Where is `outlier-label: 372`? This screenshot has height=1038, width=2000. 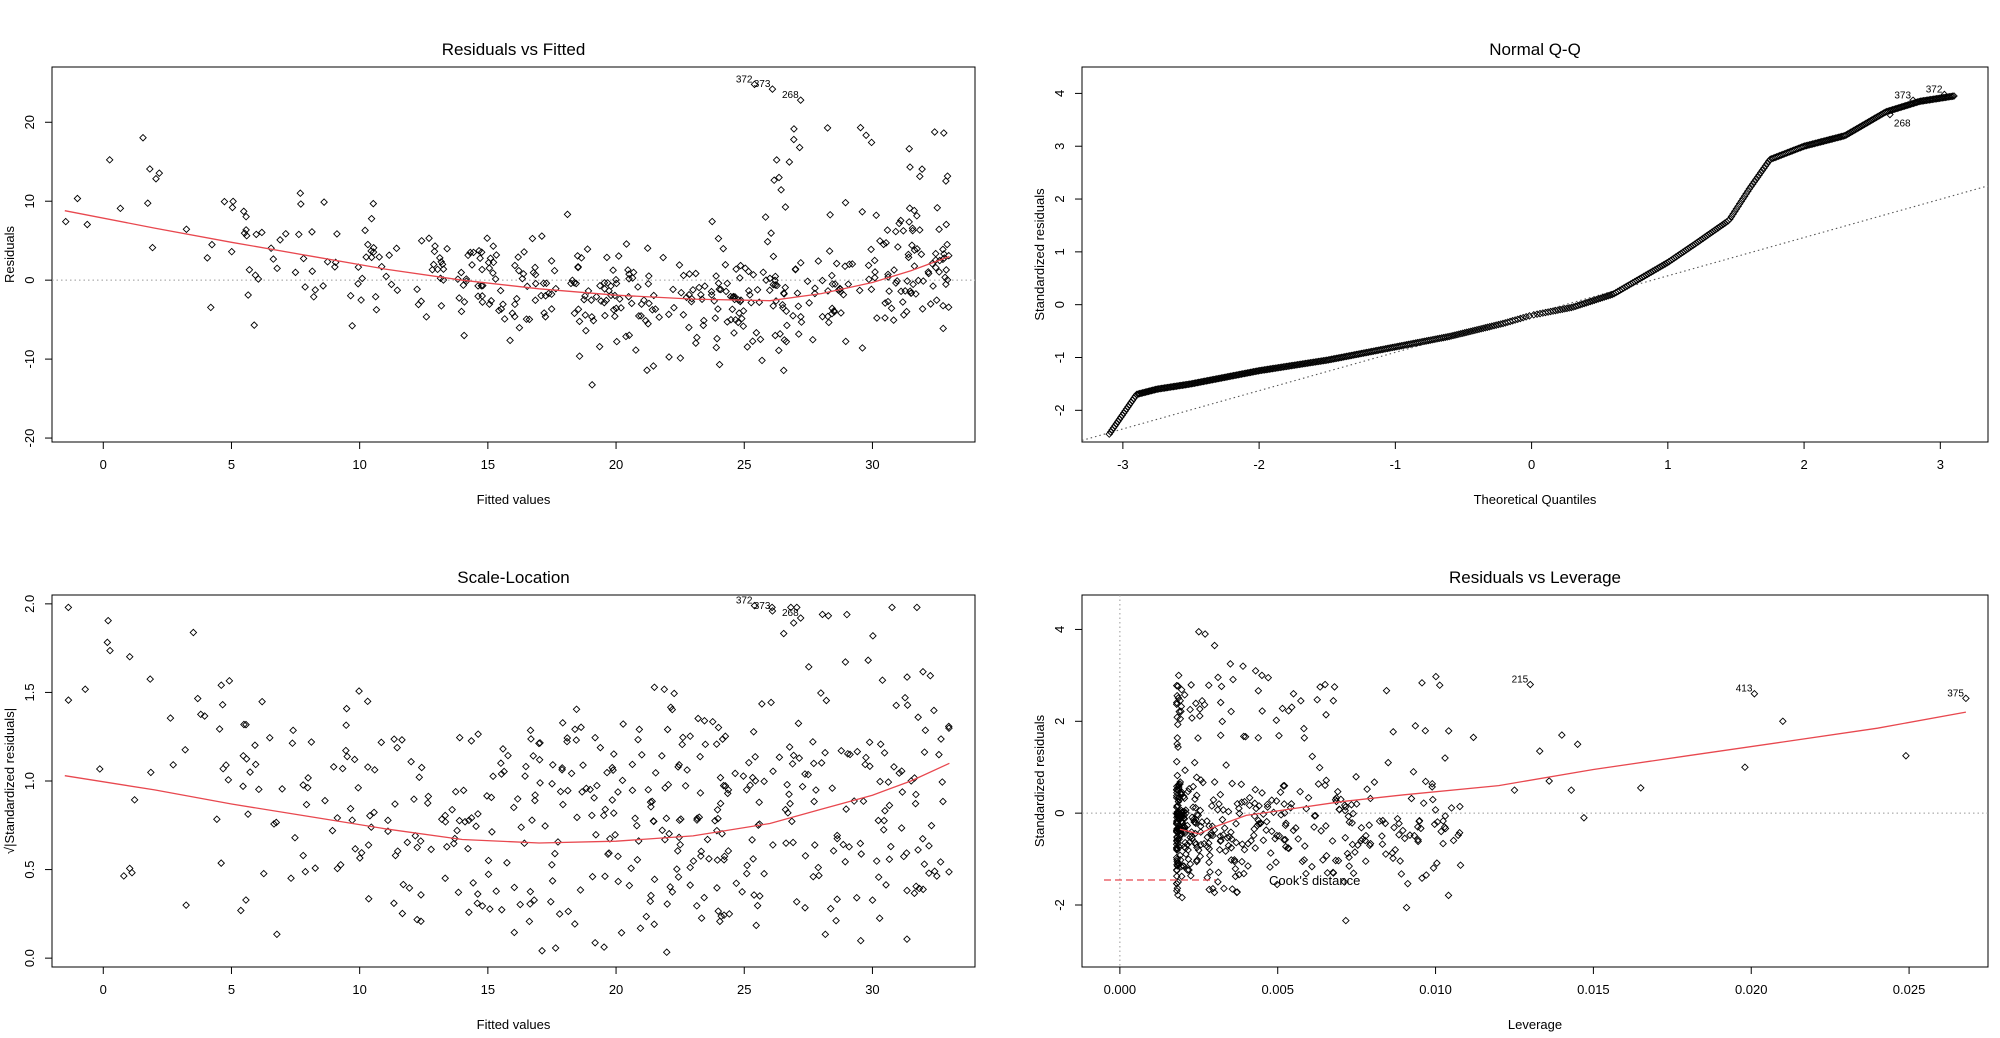 outlier-label: 372 is located at coordinates (744, 79).